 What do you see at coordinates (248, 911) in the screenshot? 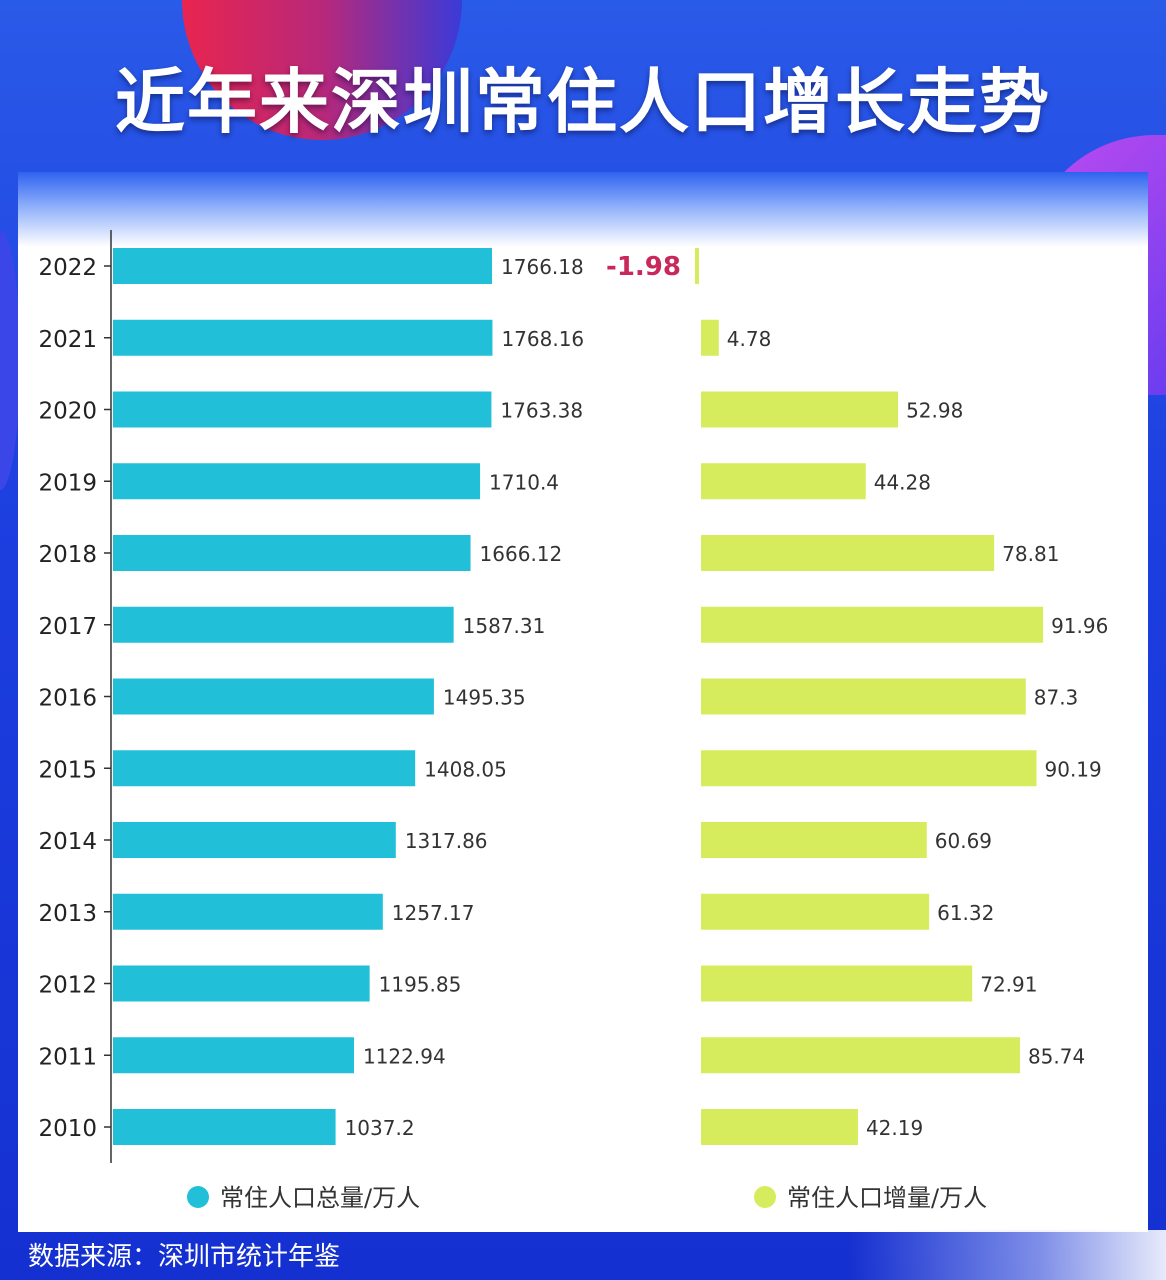
I see `bar-total-2013` at bounding box center [248, 911].